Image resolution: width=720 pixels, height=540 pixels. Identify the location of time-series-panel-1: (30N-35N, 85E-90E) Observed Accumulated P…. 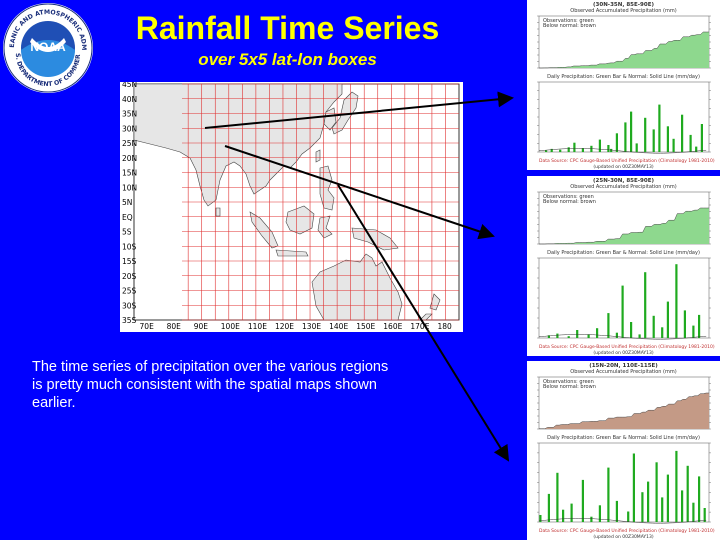
(623, 85).